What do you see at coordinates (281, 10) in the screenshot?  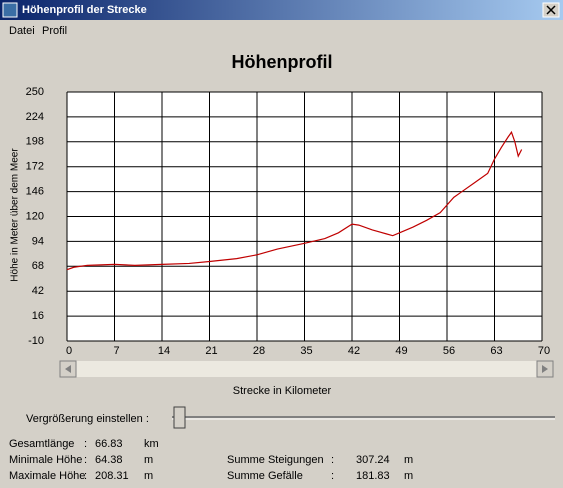 I see `title-bar` at bounding box center [281, 10].